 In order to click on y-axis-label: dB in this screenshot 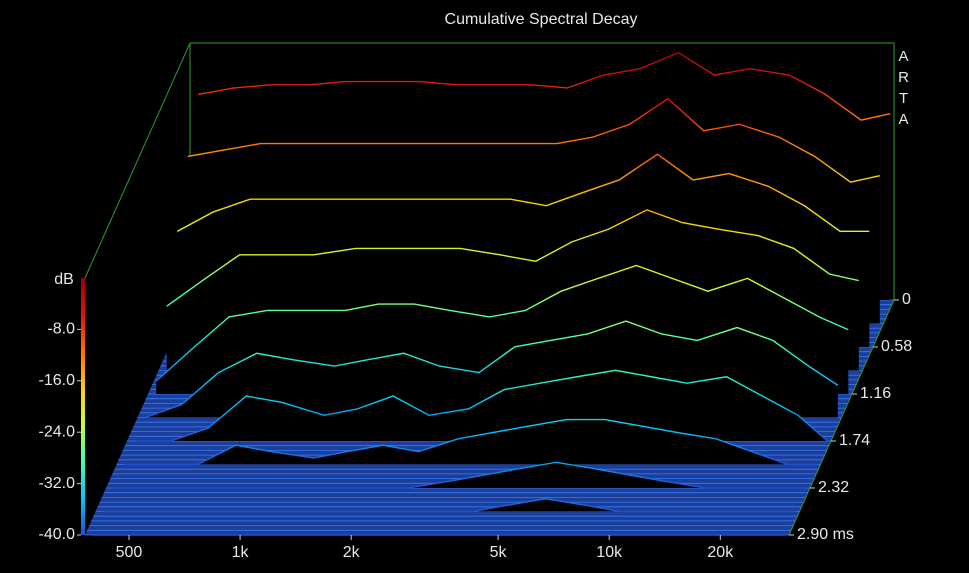, I will do `click(64, 279)`.